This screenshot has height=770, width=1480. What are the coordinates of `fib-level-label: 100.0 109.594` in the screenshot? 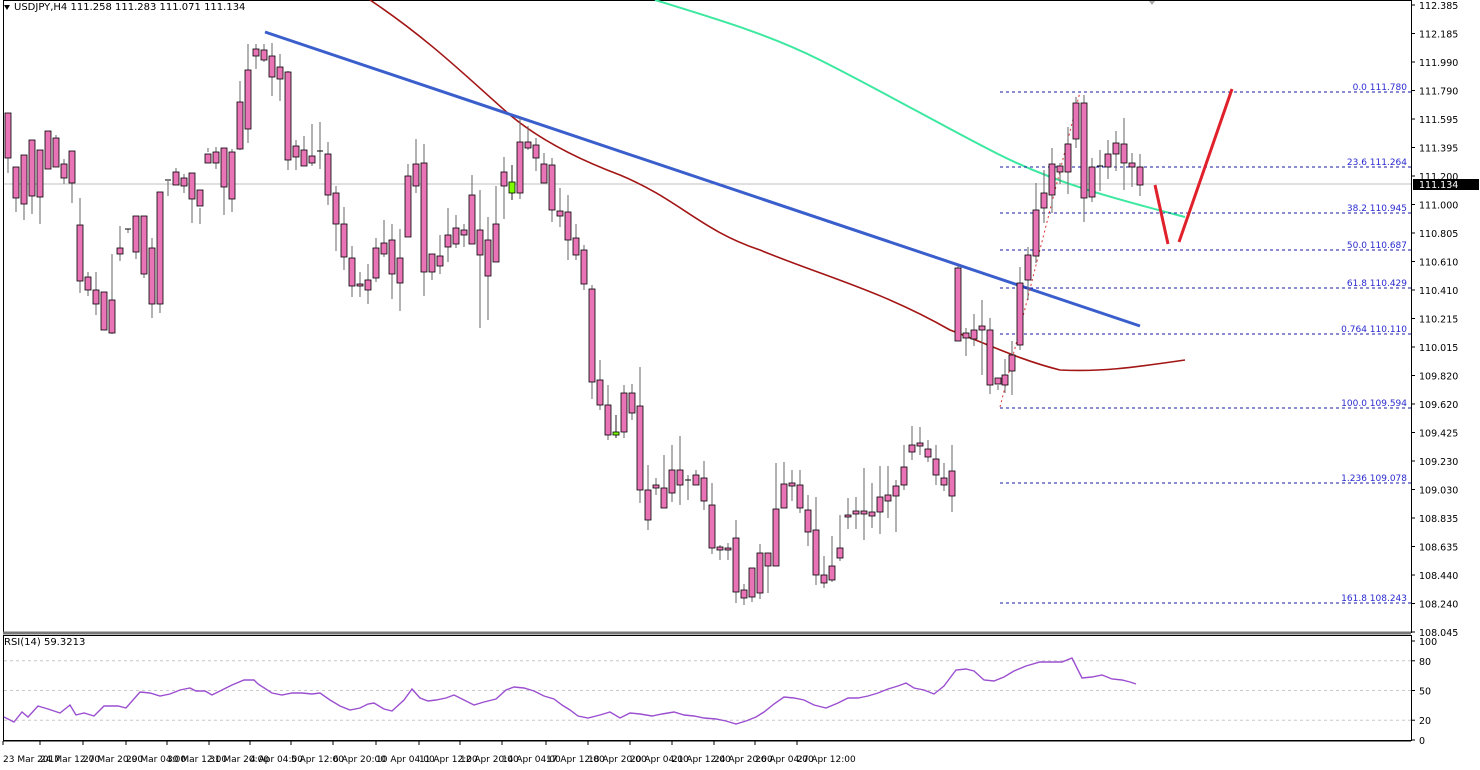 It's located at (1374, 404).